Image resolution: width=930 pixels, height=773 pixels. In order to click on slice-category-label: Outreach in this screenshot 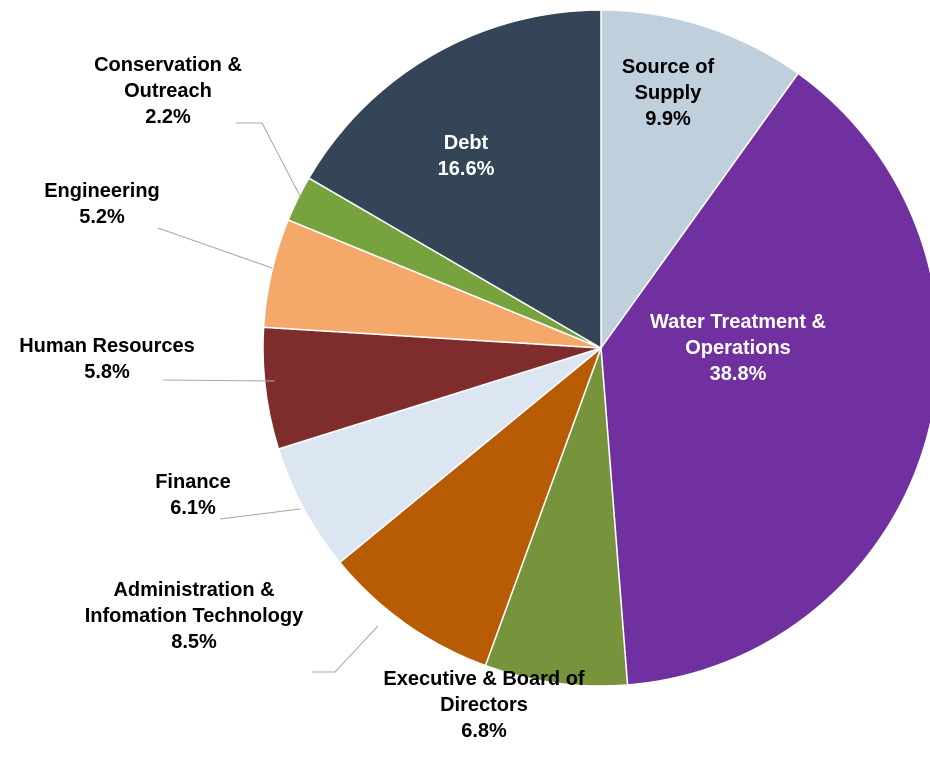, I will do `click(168, 91)`.